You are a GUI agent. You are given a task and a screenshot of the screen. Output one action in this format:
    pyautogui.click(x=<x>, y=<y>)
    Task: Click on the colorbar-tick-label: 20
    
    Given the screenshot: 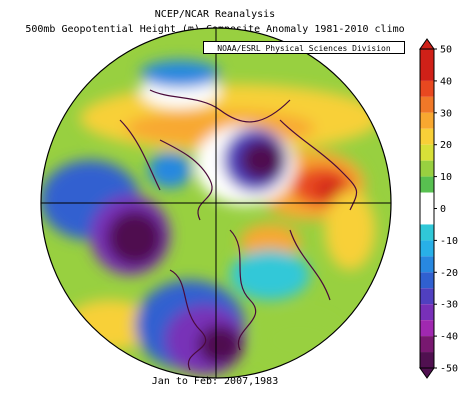 What is the action you would take?
    pyautogui.click(x=446, y=145)
    